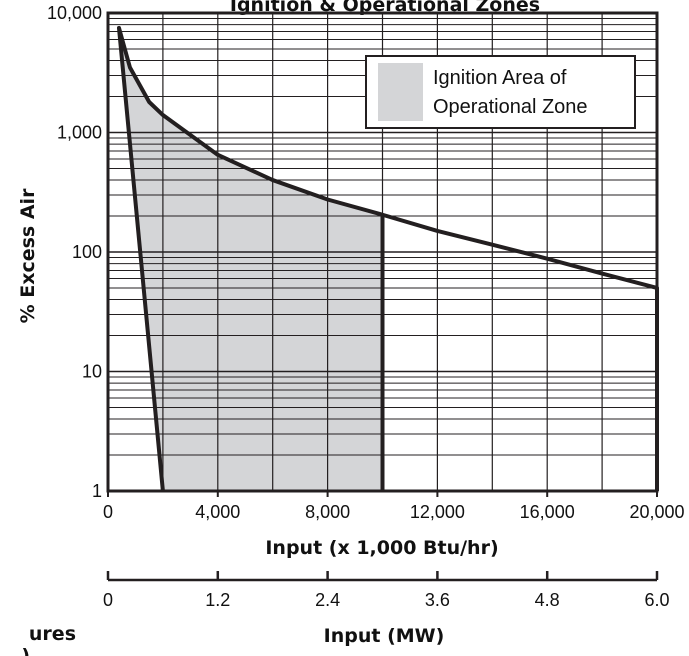 The width and height of the screenshot is (689, 656). What do you see at coordinates (437, 600) in the screenshot?
I see `secondary-tick-label: 3.6` at bounding box center [437, 600].